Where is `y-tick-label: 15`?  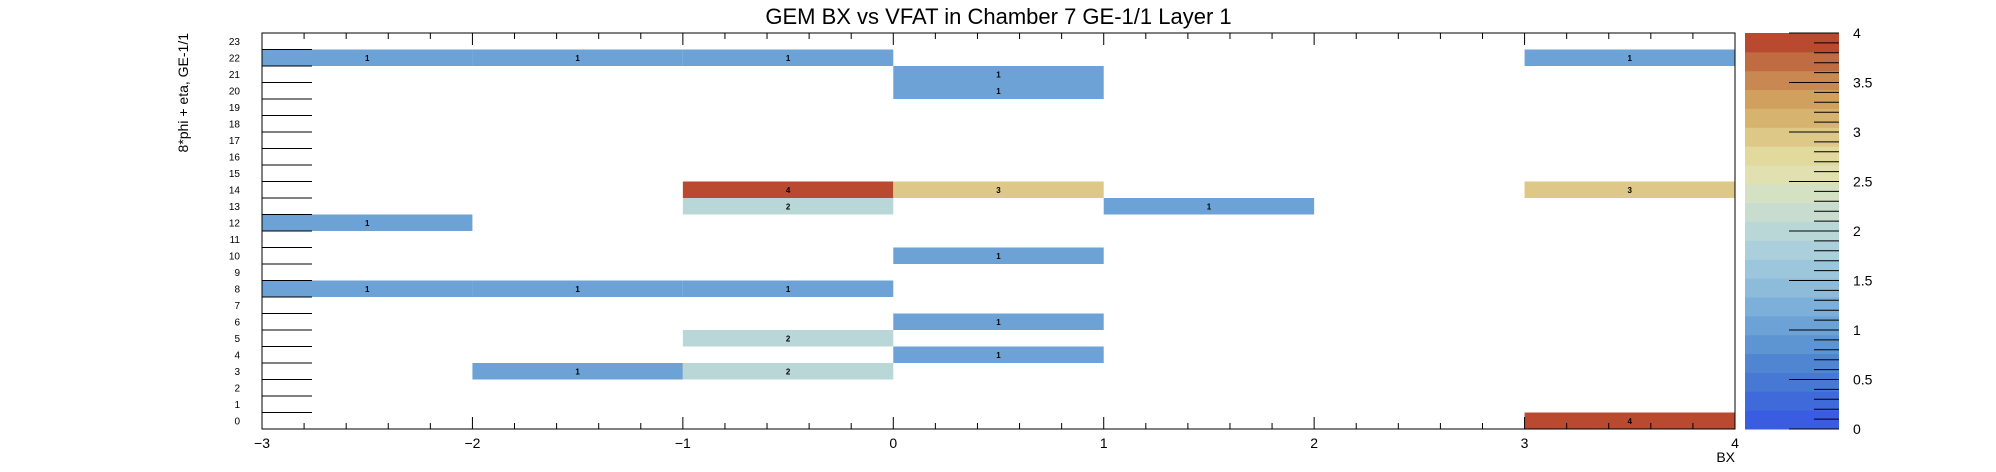
y-tick-label: 15 is located at coordinates (235, 174).